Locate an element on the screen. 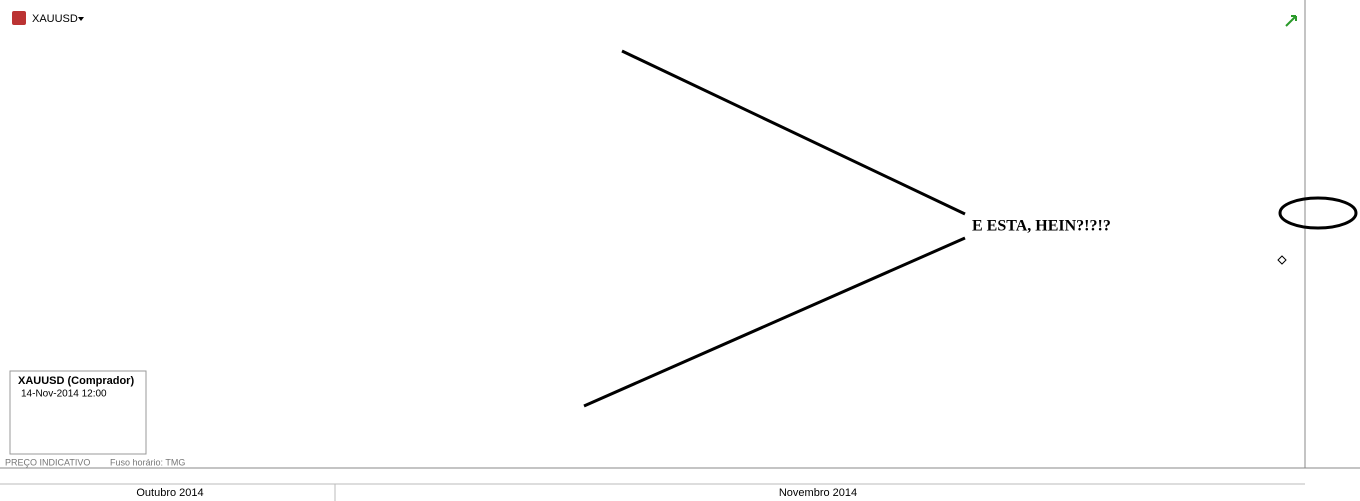 This screenshot has height=501, width=1360. info-box: XAUUSD (Comprador) 14-Nov-2014 12:00 is located at coordinates (78, 412).